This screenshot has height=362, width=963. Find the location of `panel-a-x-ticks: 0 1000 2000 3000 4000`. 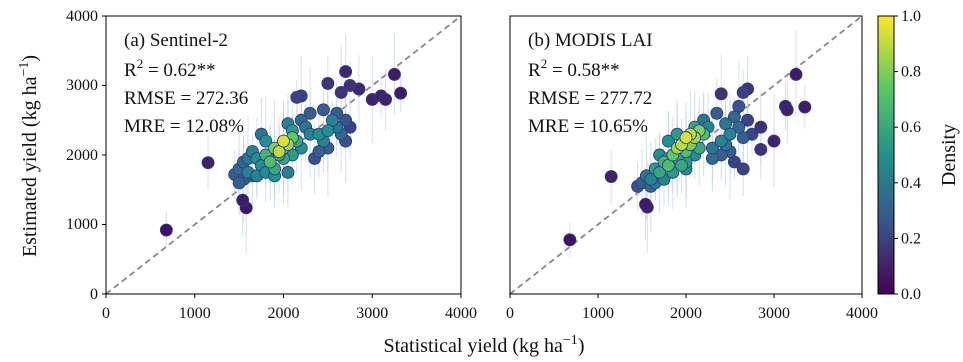

panel-a-x-ticks: 0 1000 2000 3000 4000 is located at coordinates (289, 308).